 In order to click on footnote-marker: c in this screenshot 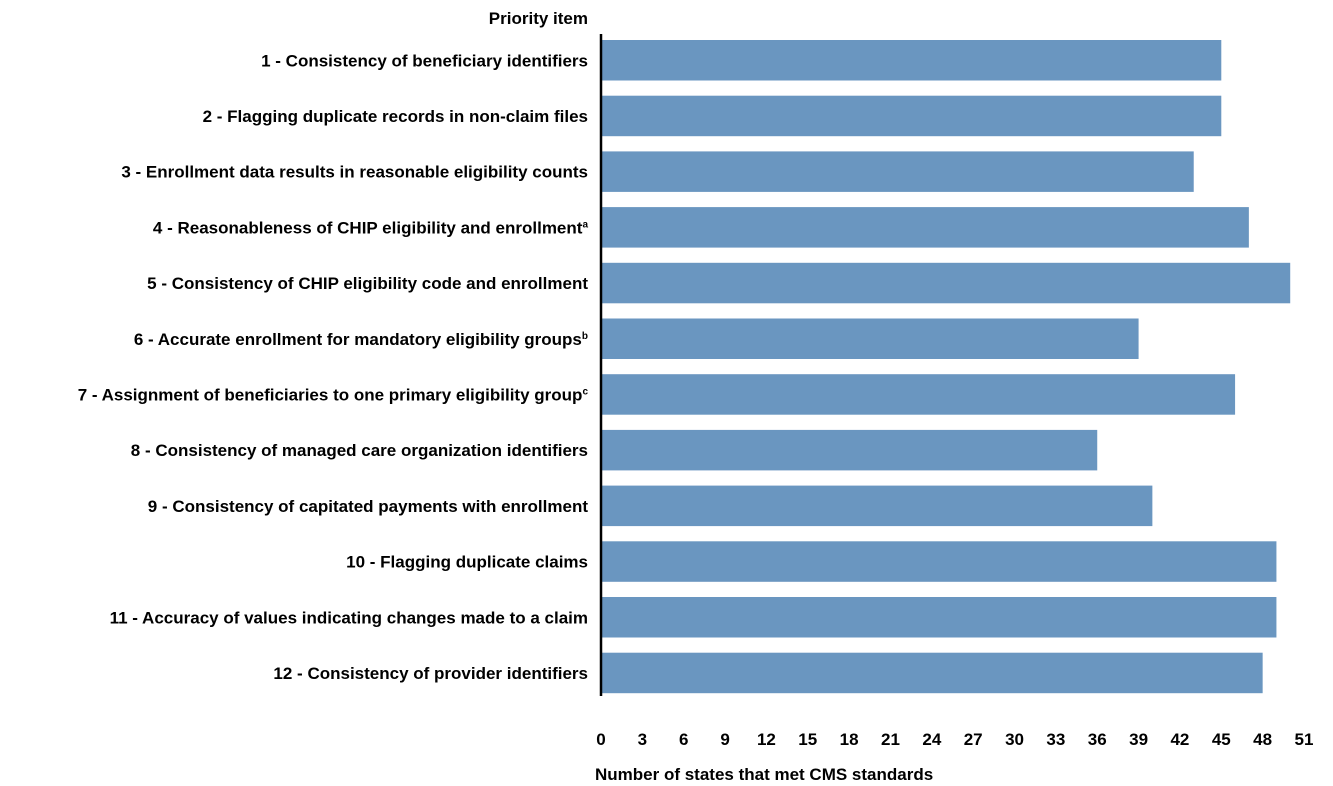, I will do `click(585, 391)`.